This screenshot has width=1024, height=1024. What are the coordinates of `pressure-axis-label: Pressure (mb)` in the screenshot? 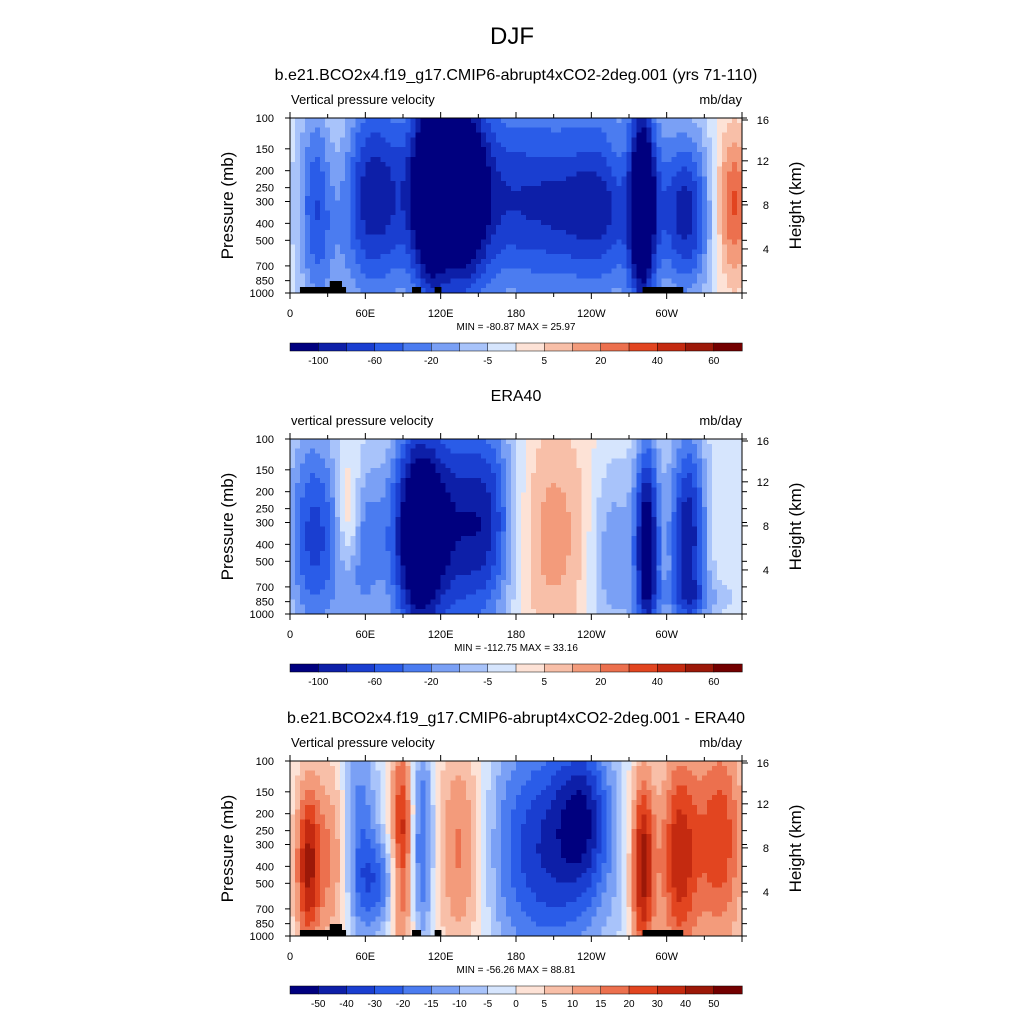 It's located at (227, 206).